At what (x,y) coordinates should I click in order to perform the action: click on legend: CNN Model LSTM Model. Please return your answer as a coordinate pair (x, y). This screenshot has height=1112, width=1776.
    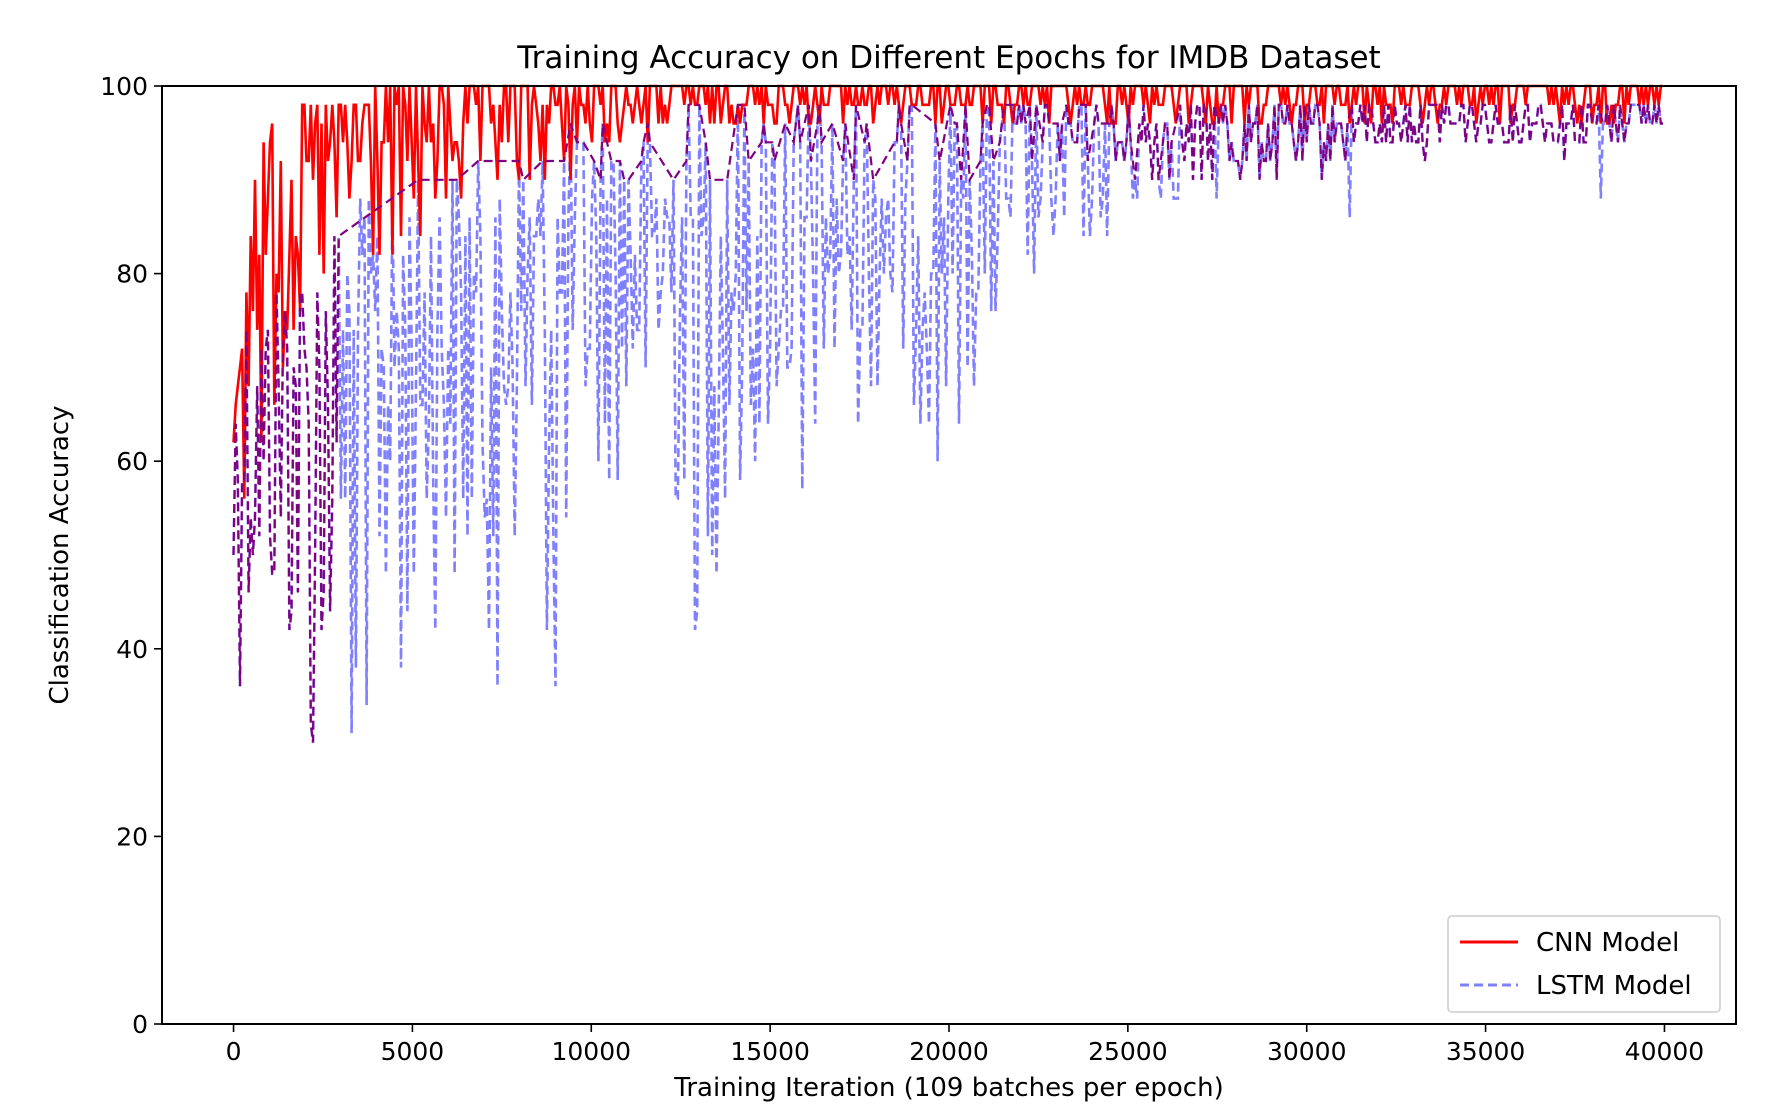
    Looking at the image, I should click on (1584, 964).